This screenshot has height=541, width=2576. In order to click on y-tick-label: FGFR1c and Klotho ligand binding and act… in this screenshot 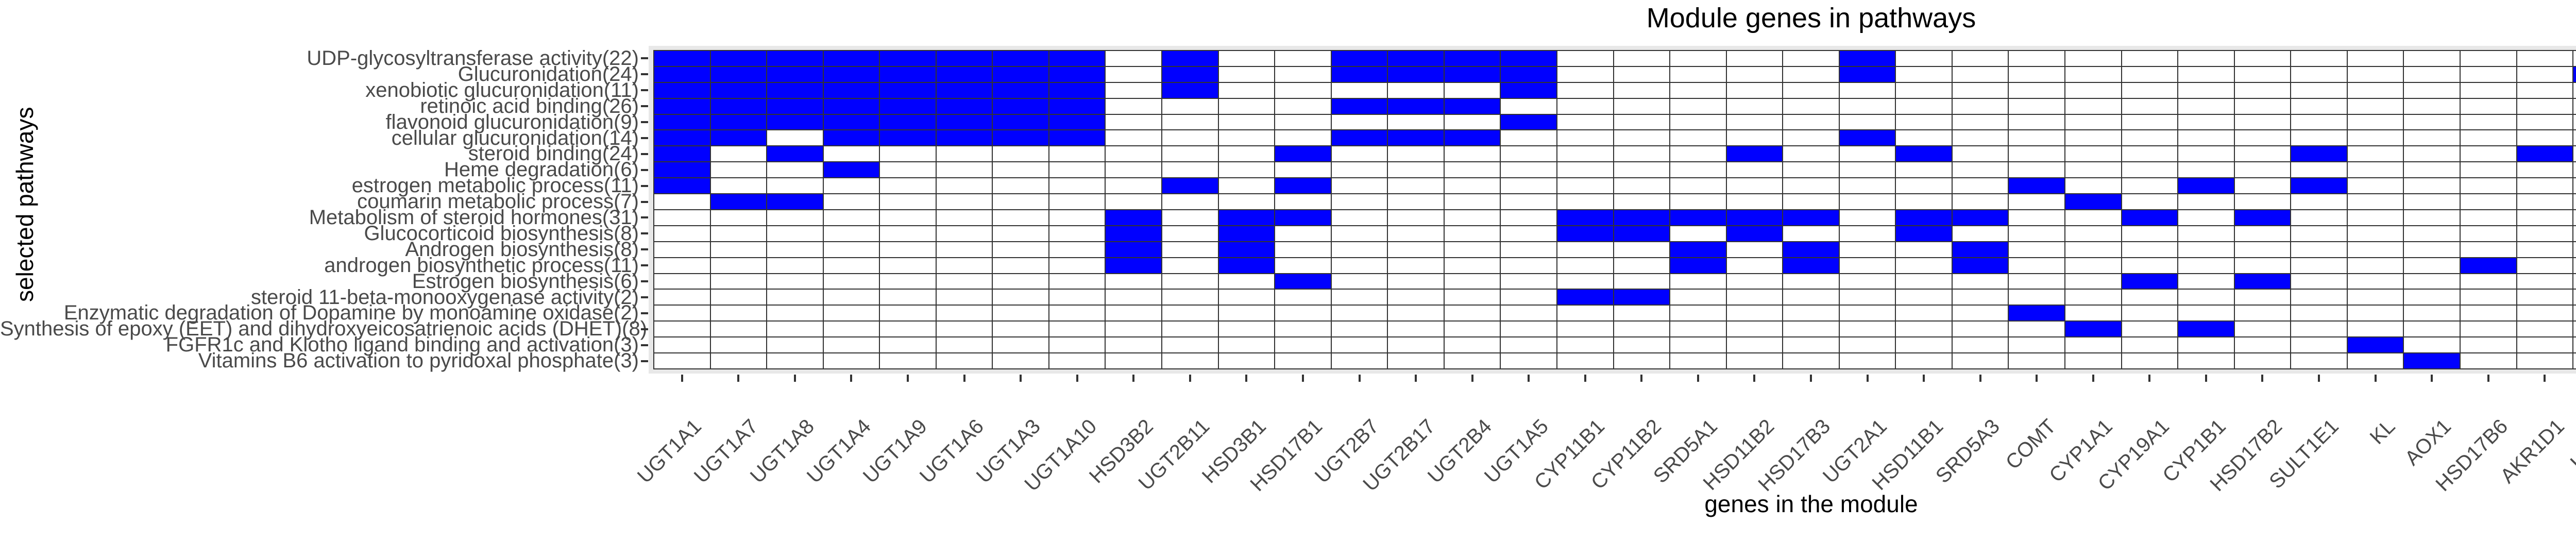, I will do `click(402, 345)`.